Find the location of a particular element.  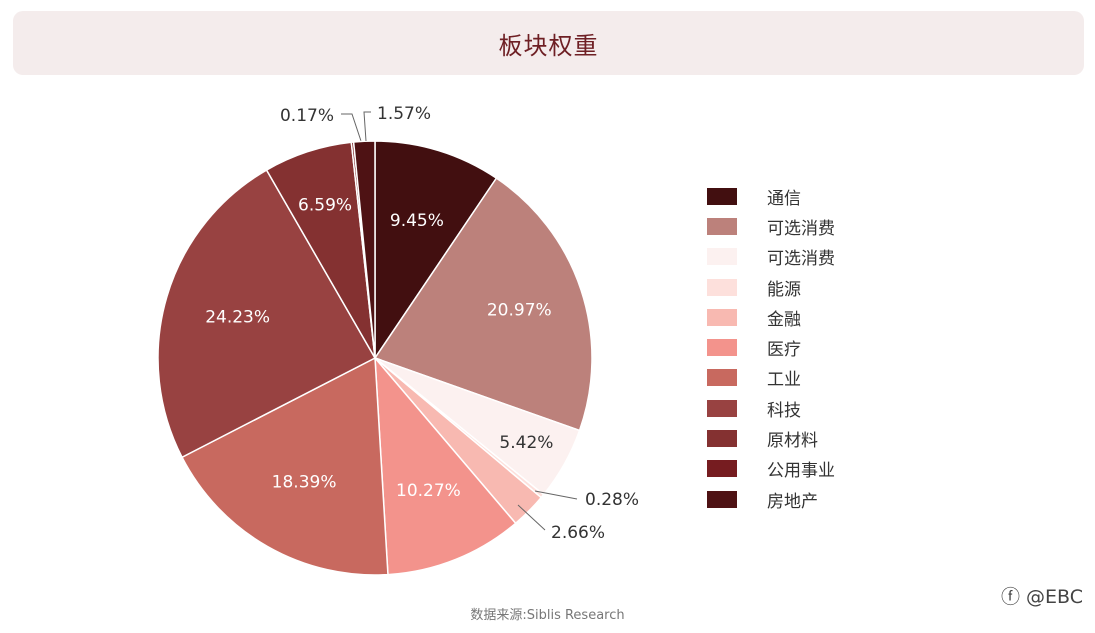

watermark-icon: ⓕ is located at coordinates (1010, 597).